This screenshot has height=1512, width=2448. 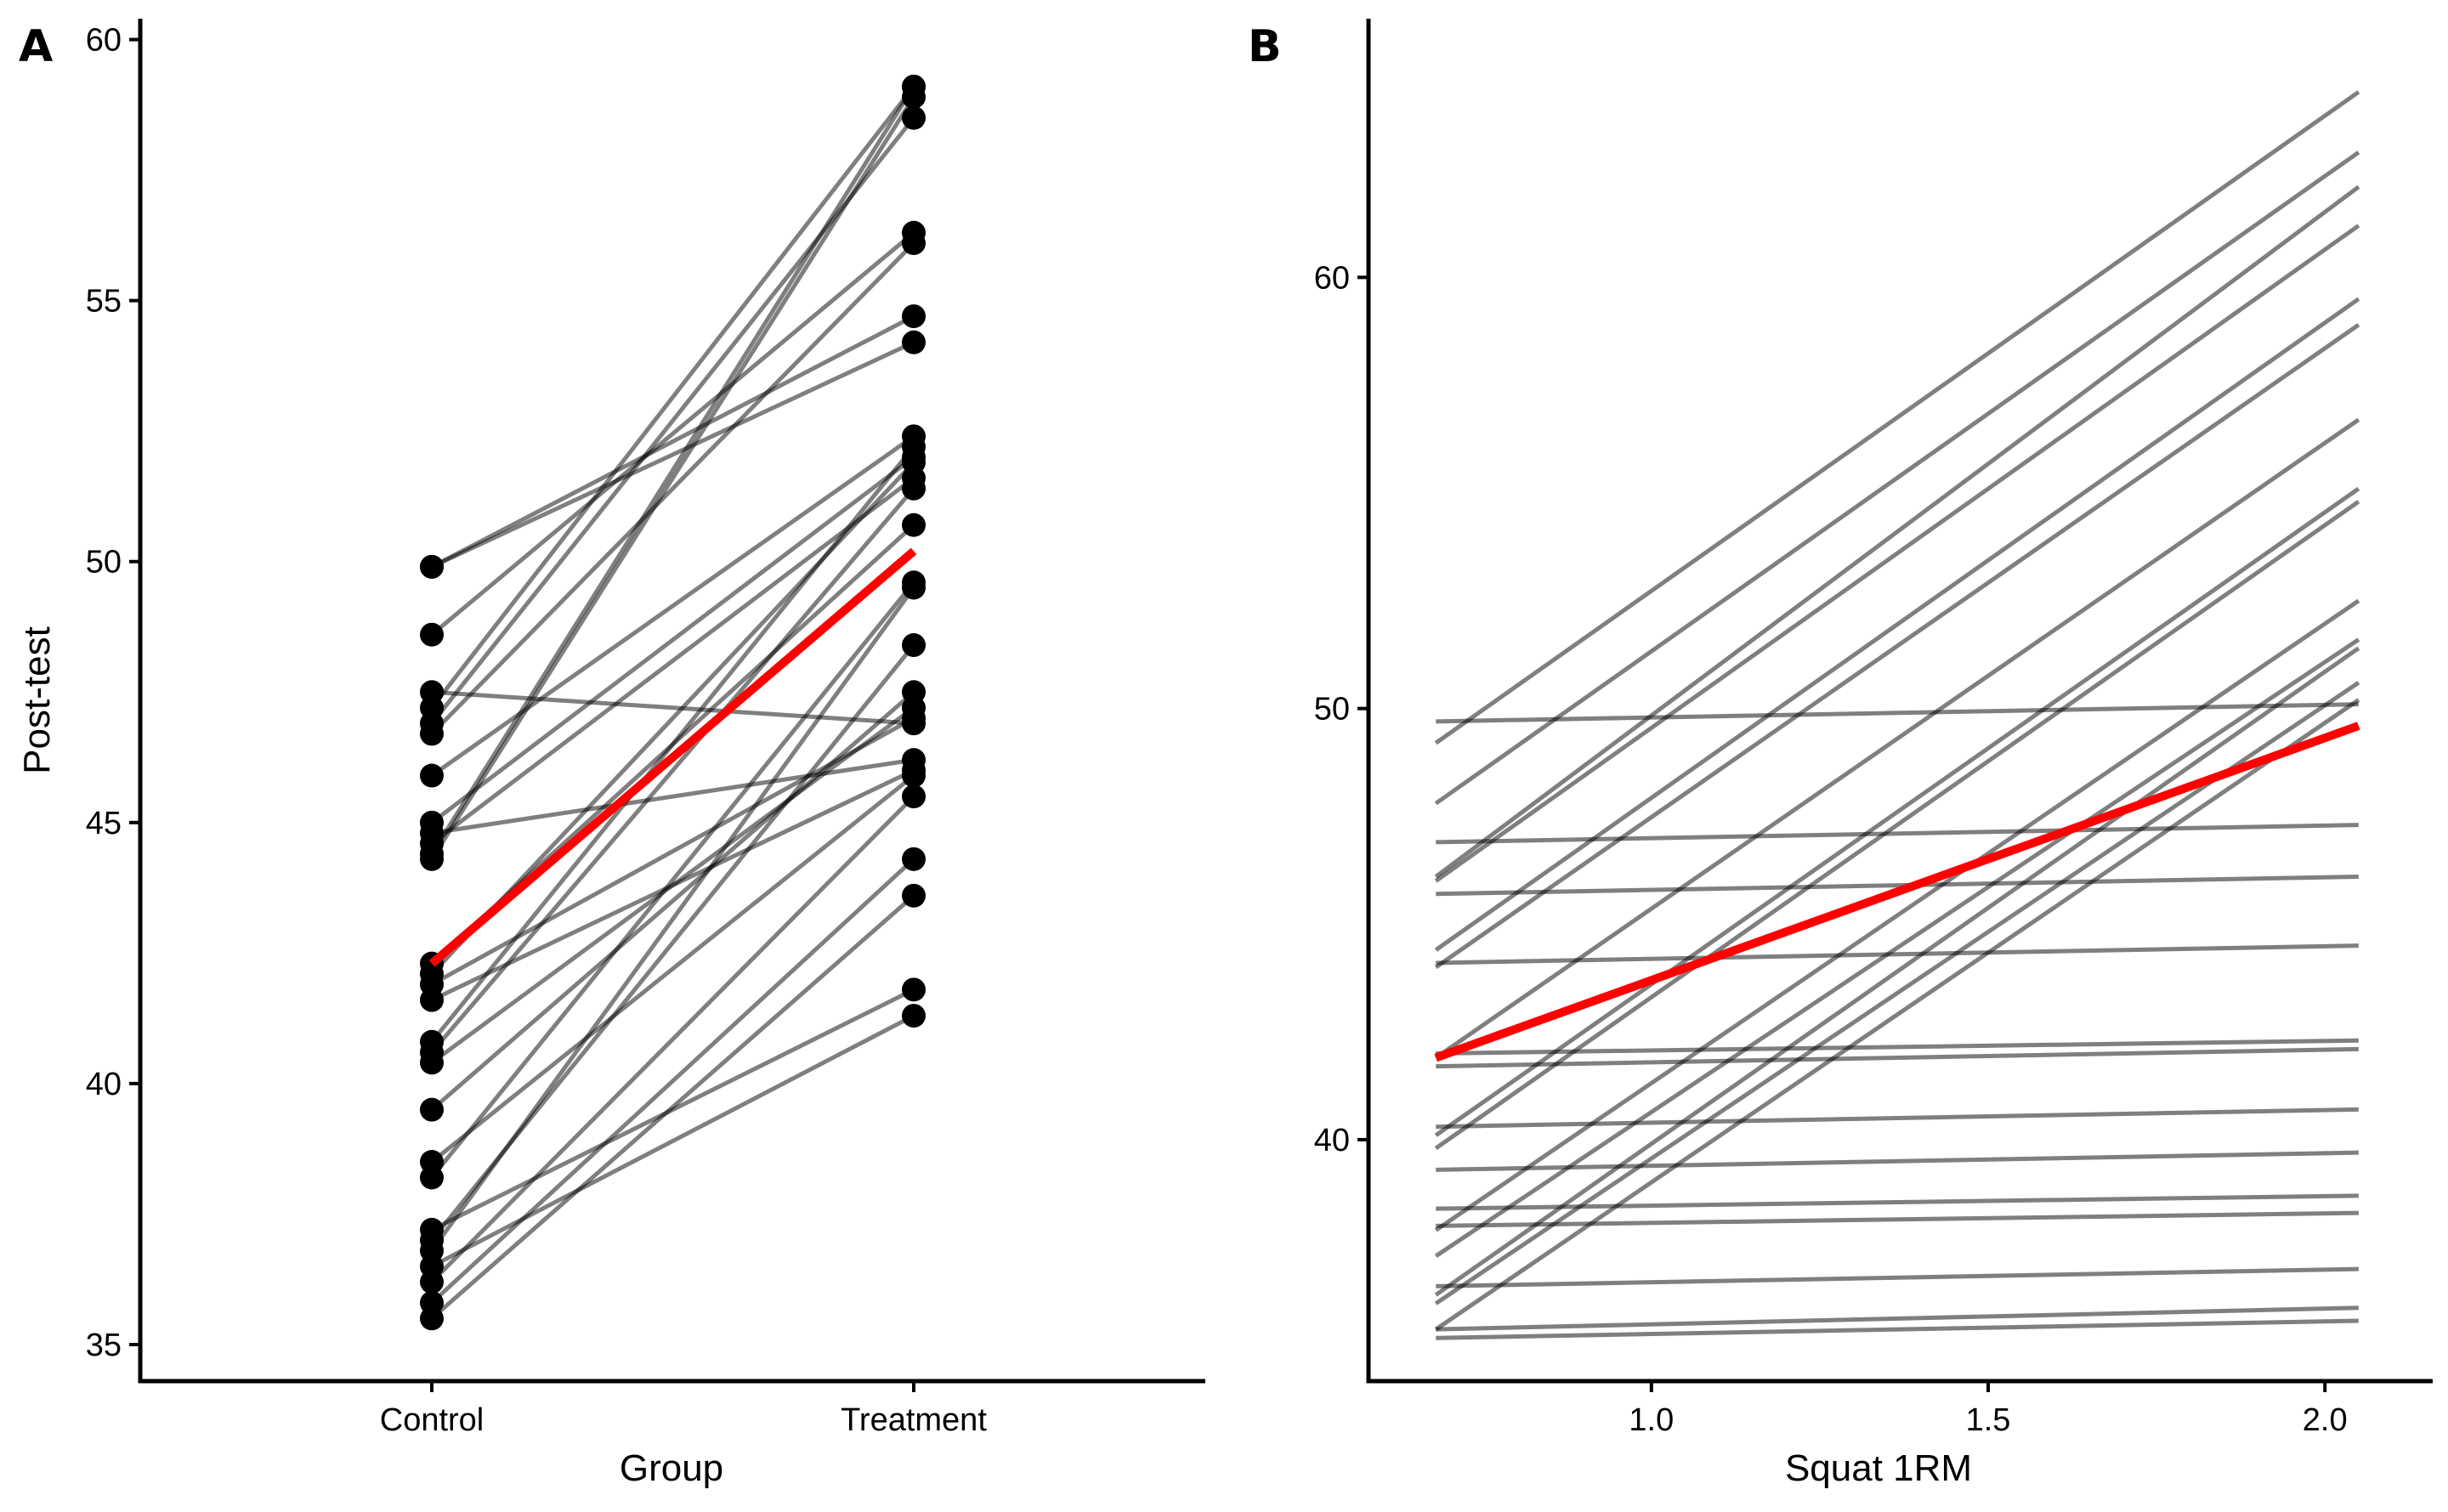 What do you see at coordinates (914, 316) in the screenshot?
I see `panel-a-point-2-treatment` at bounding box center [914, 316].